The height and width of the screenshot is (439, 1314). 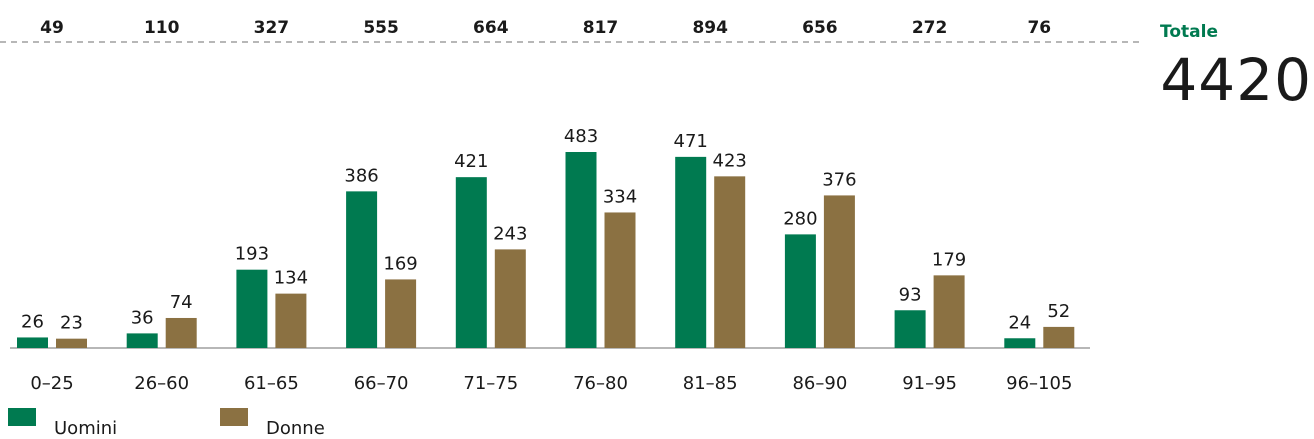 What do you see at coordinates (272, 28) in the screenshot?
I see `total-label: 327` at bounding box center [272, 28].